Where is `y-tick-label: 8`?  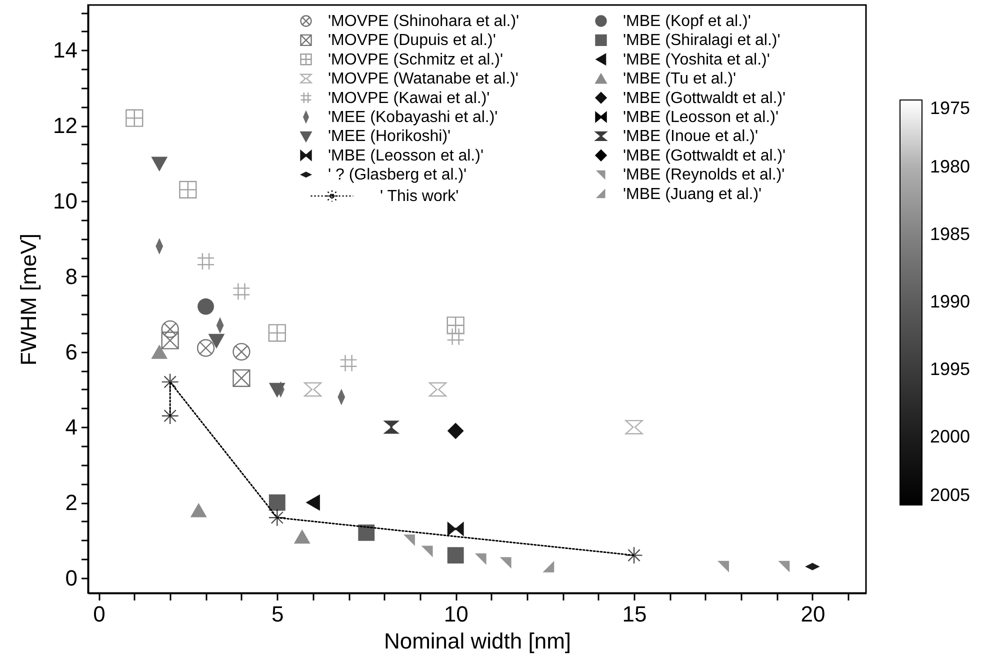 y-tick-label: 8 is located at coordinates (71, 276).